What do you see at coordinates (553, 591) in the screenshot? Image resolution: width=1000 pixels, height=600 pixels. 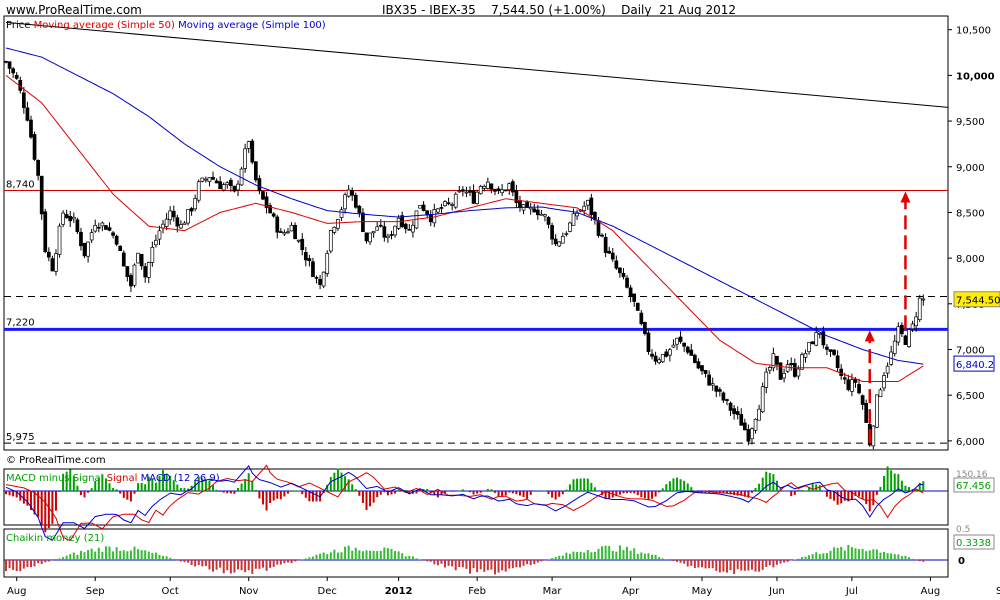 I see `x-tick-label: Mar` at bounding box center [553, 591].